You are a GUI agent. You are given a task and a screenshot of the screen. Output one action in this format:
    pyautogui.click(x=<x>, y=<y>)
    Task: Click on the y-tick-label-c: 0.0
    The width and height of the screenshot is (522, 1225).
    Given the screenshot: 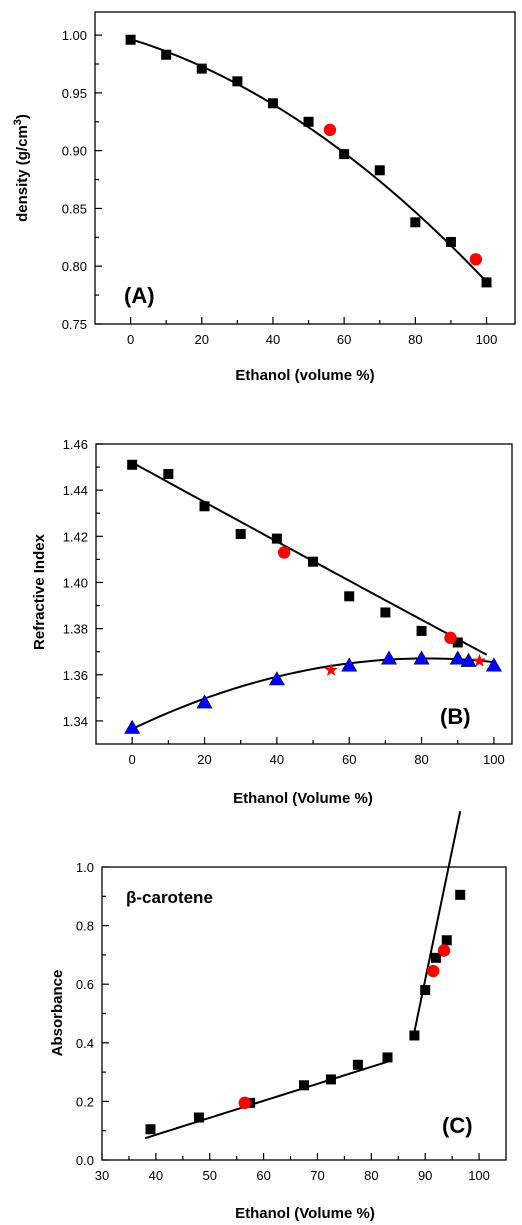 What is the action you would take?
    pyautogui.click(x=85, y=1160)
    